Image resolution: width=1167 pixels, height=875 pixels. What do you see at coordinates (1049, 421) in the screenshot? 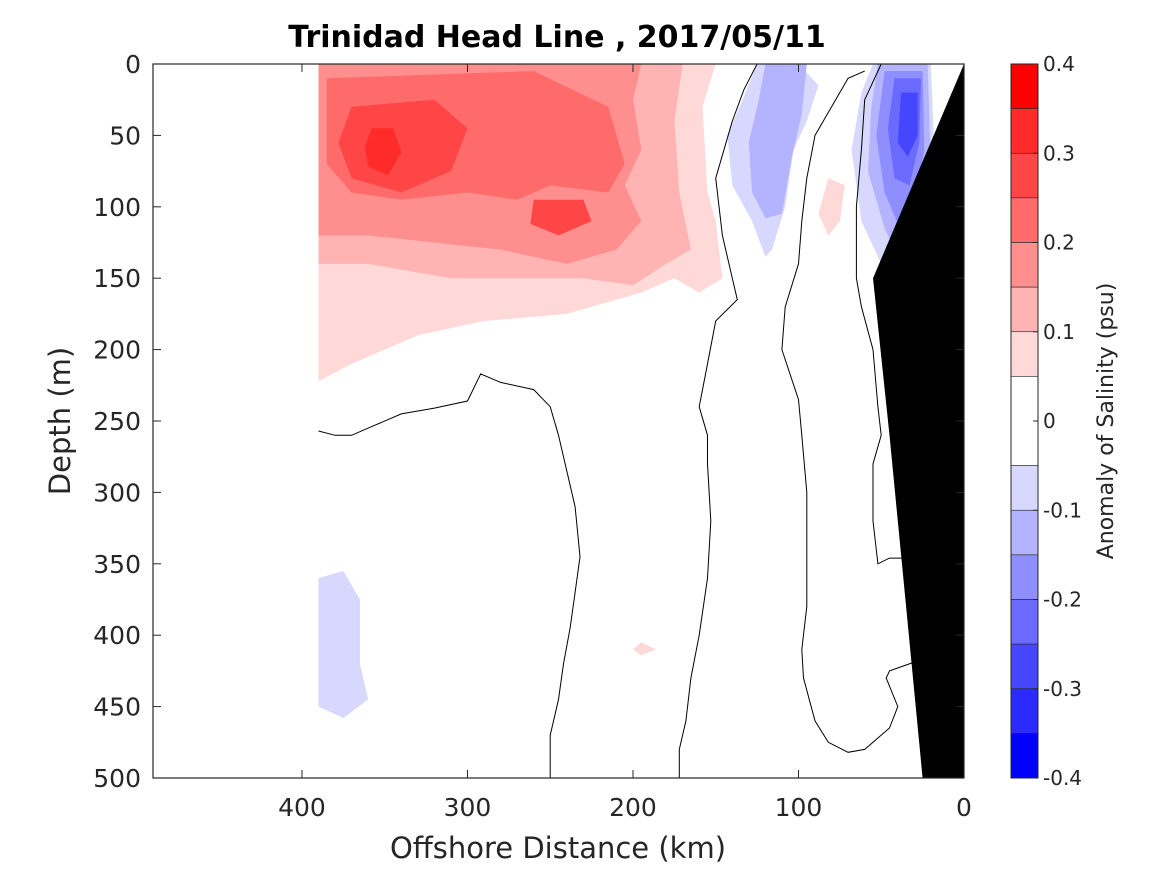
I see `colorbar-tick-label: 0` at bounding box center [1049, 421].